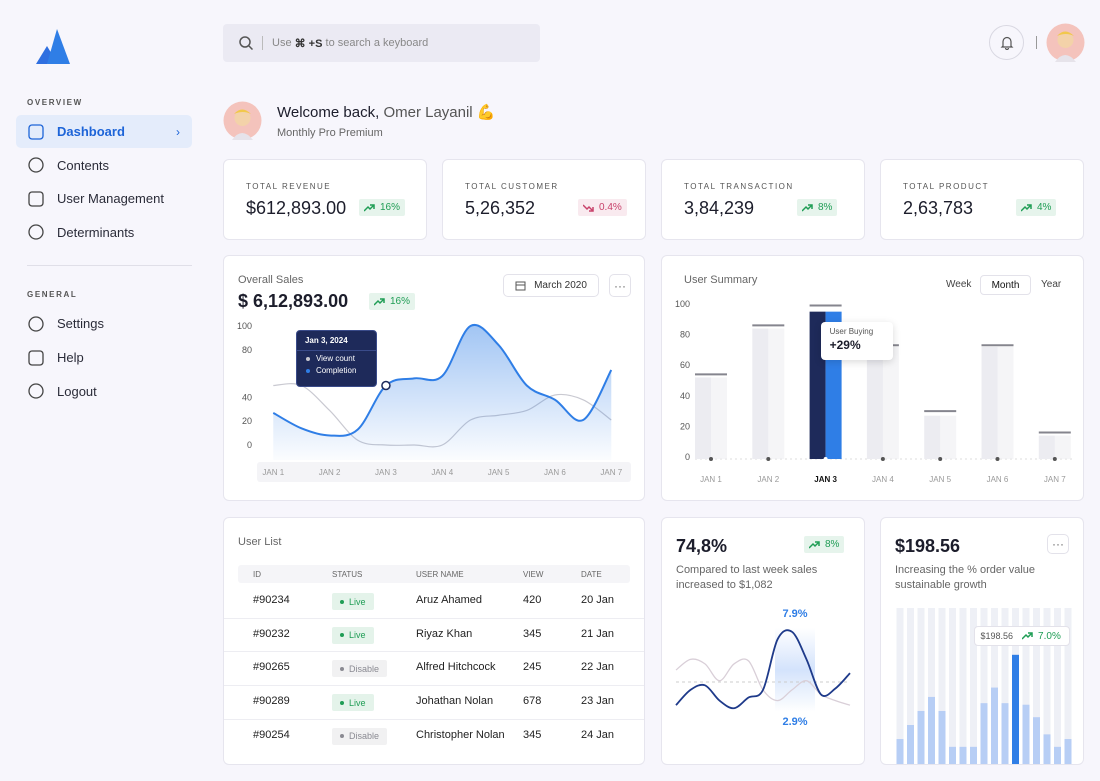  What do you see at coordinates (598, 701) in the screenshot?
I see `cell: 23 Jan` at bounding box center [598, 701].